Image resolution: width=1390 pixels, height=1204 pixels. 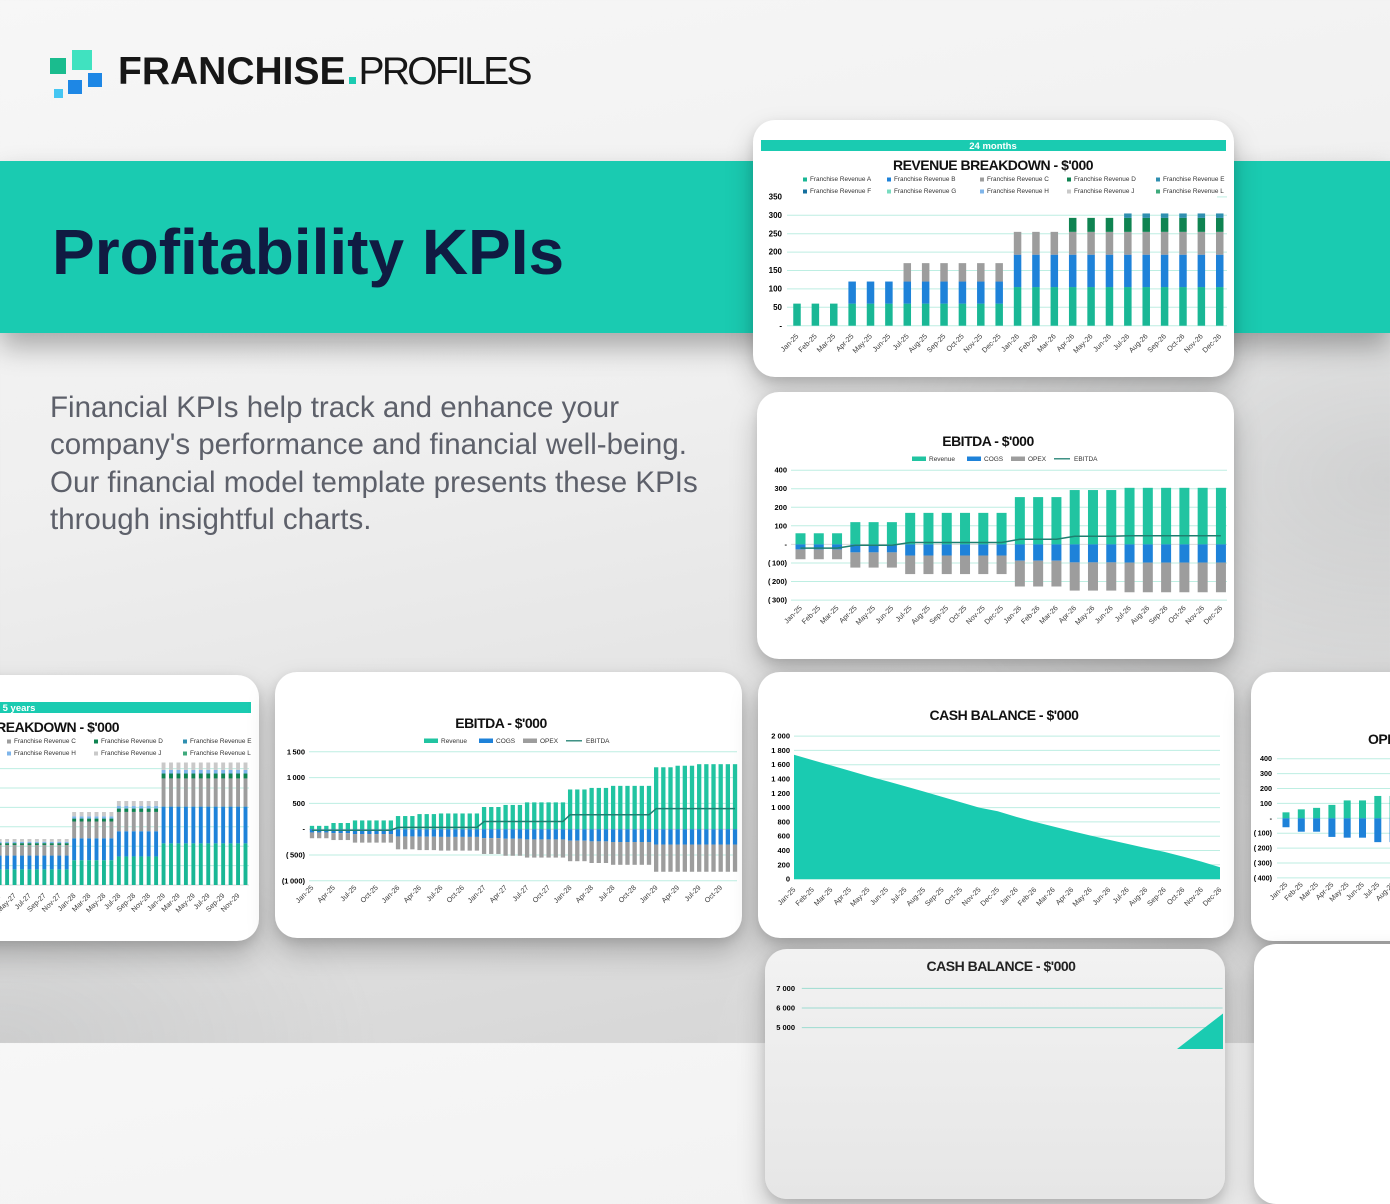 What do you see at coordinates (220, 753) in the screenshot?
I see `svg-text: Franchise Revenue L` at bounding box center [220, 753].